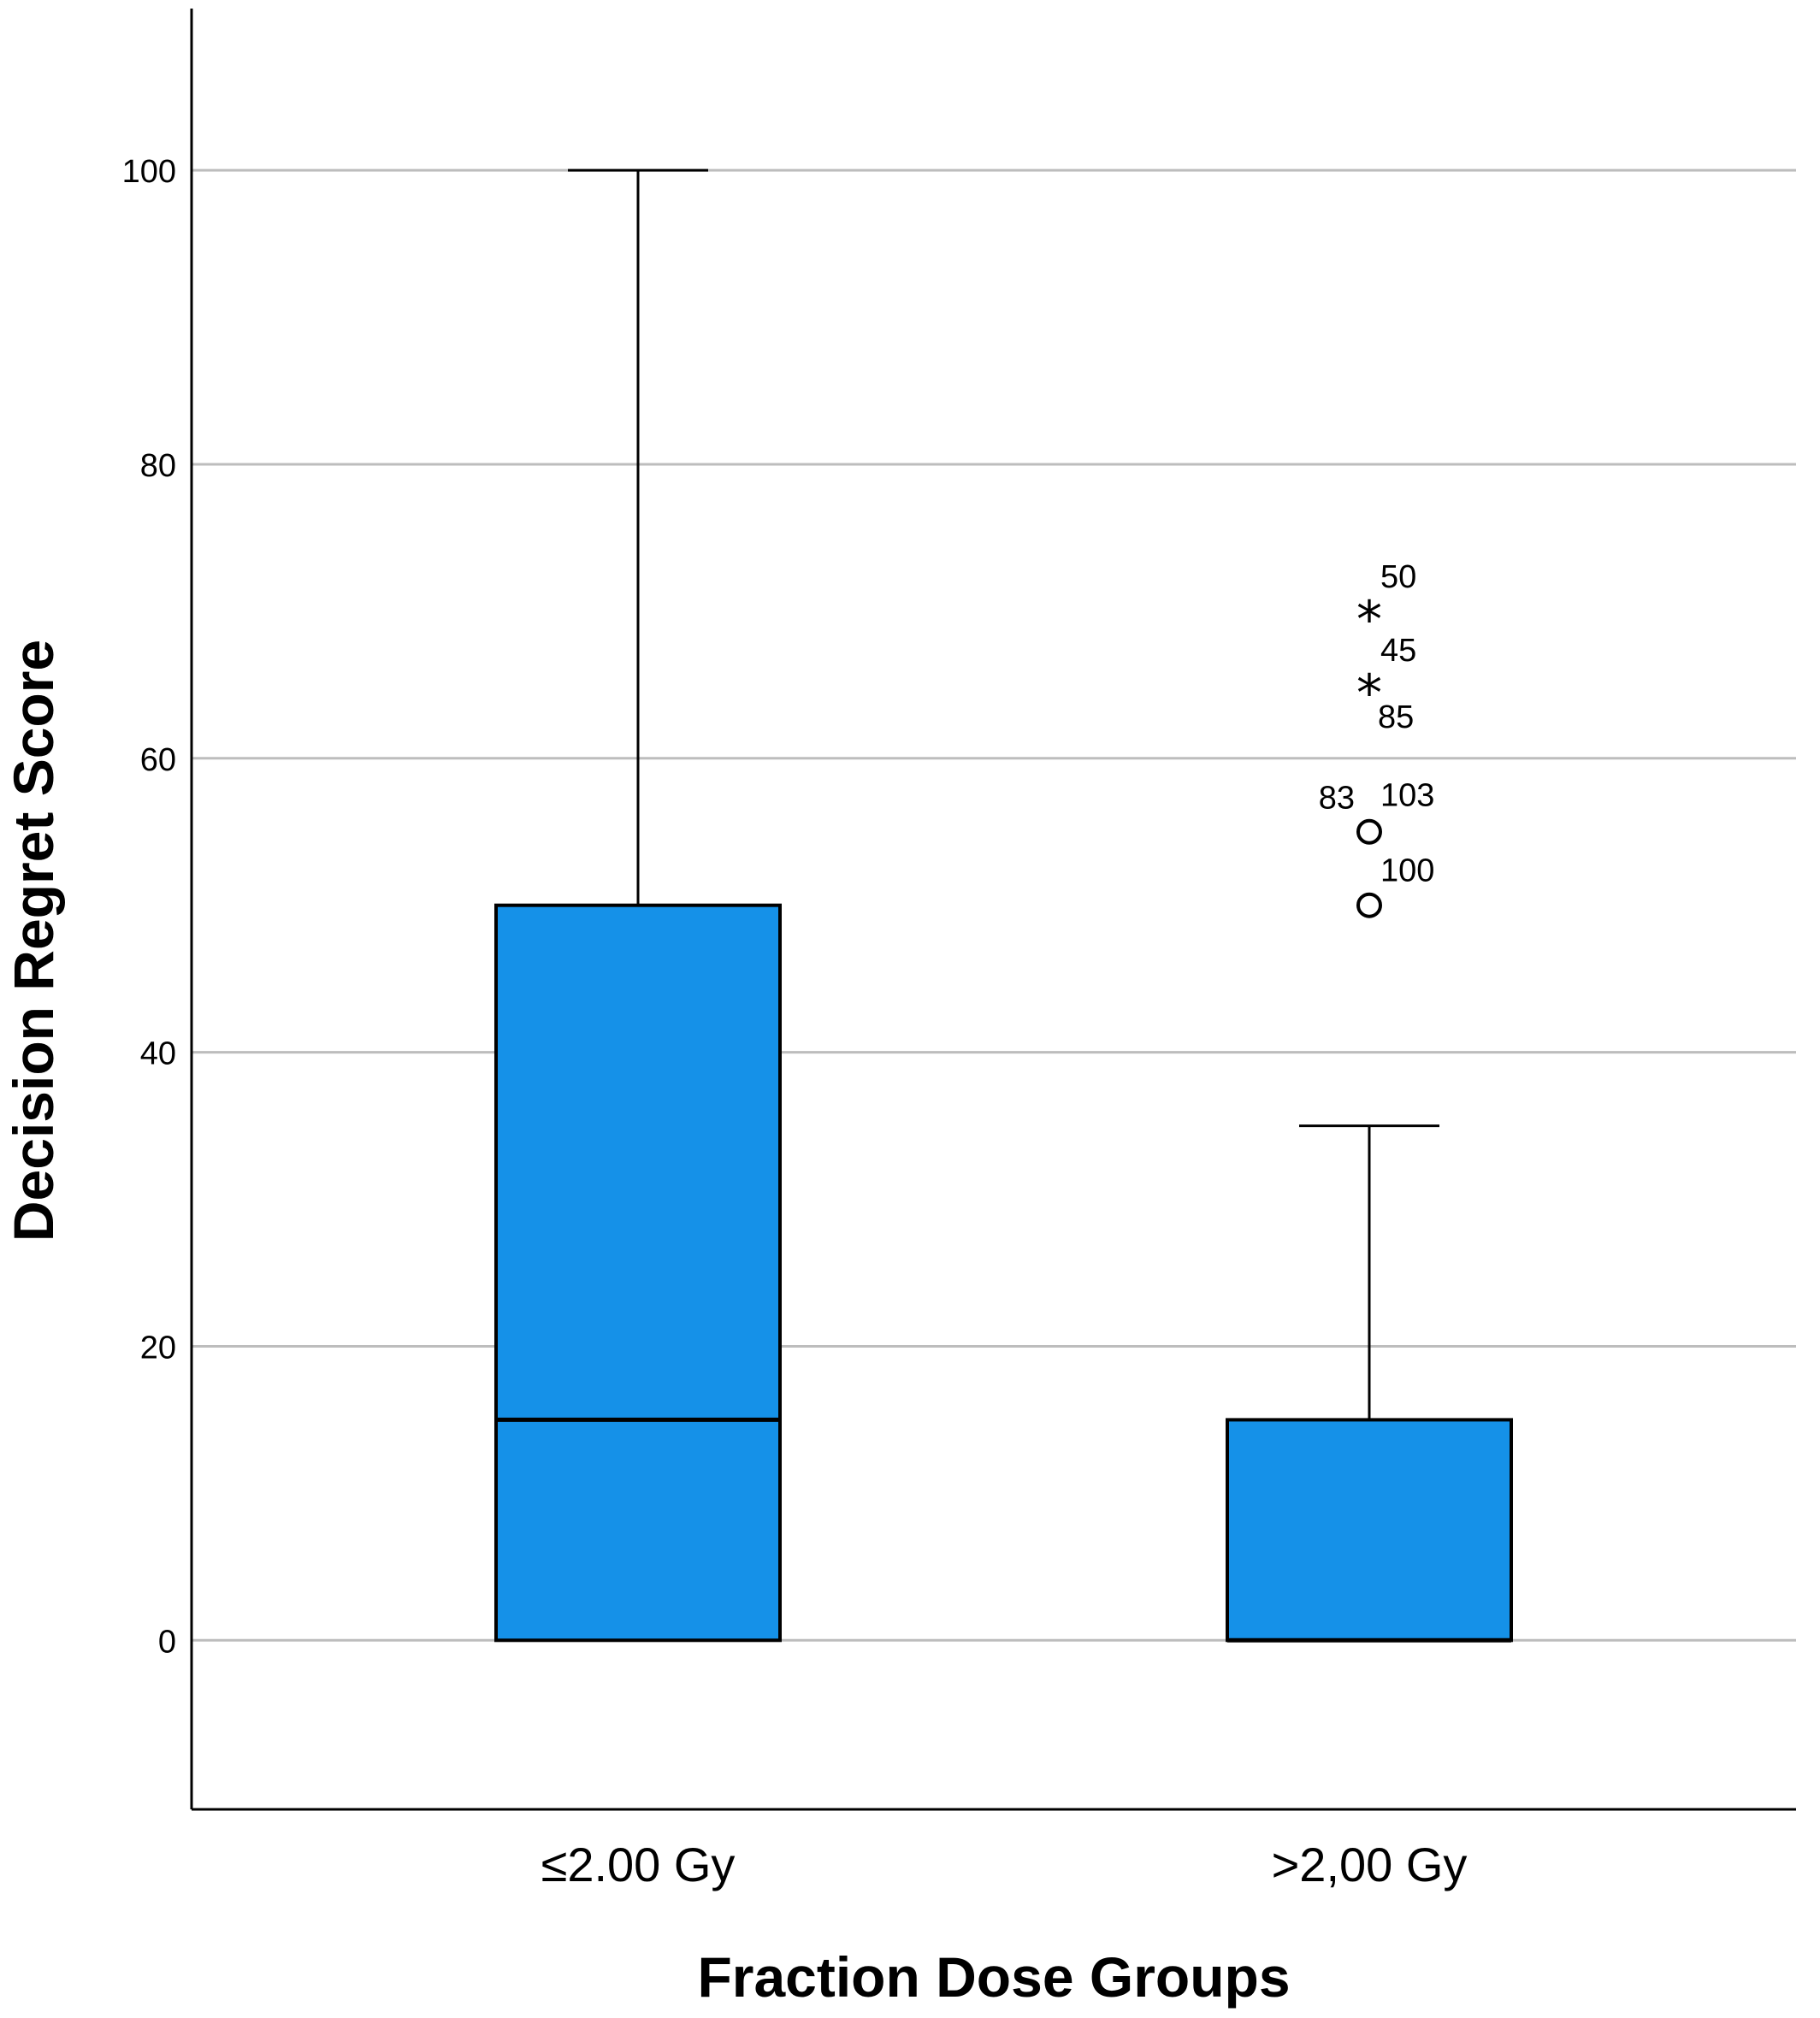 The width and height of the screenshot is (1820, 2018). What do you see at coordinates (167, 1642) in the screenshot?
I see `y-tick-label-0: 0` at bounding box center [167, 1642].